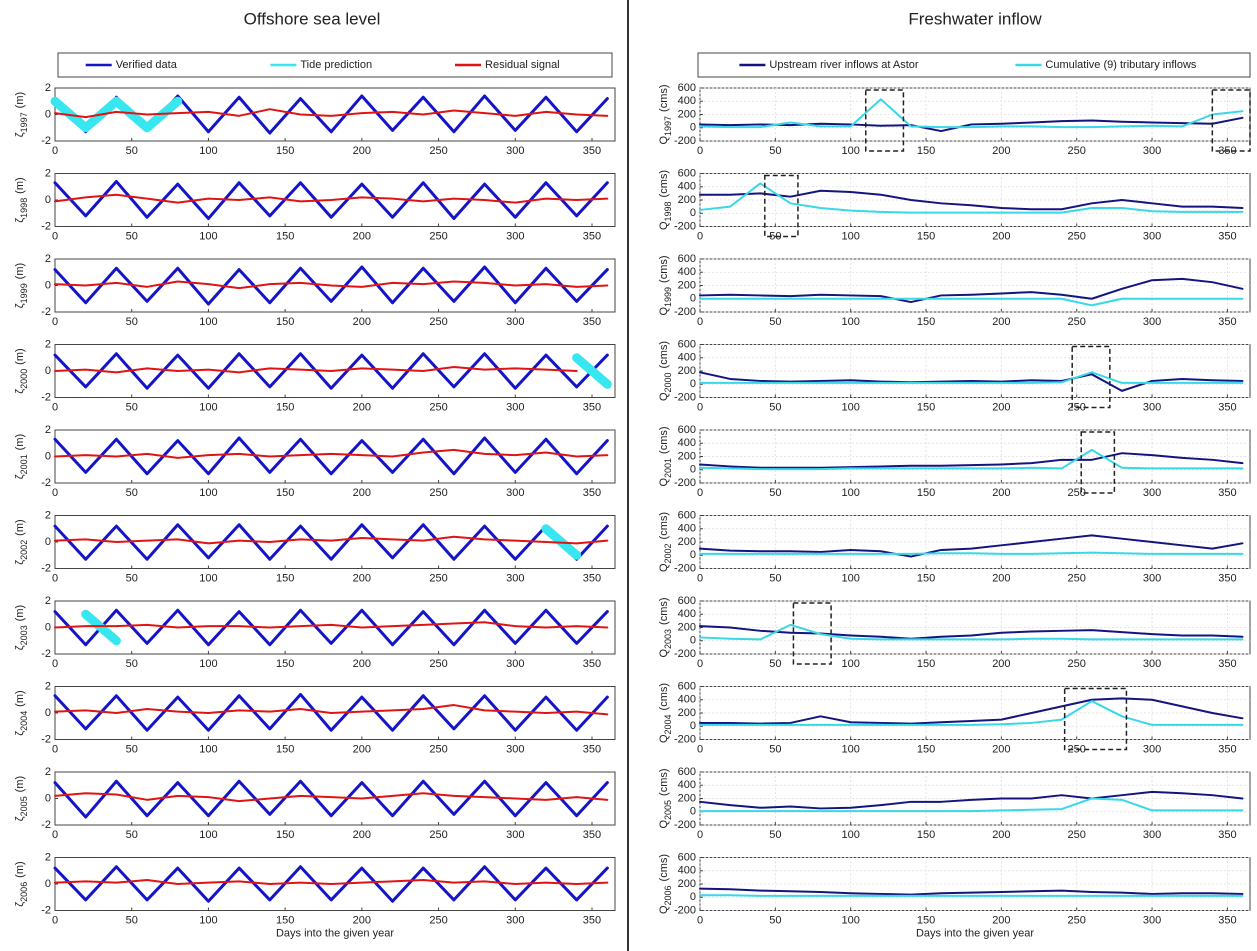 This screenshot has height=951, width=1257. I want to click on legend-label: Verified data, so click(147, 65).